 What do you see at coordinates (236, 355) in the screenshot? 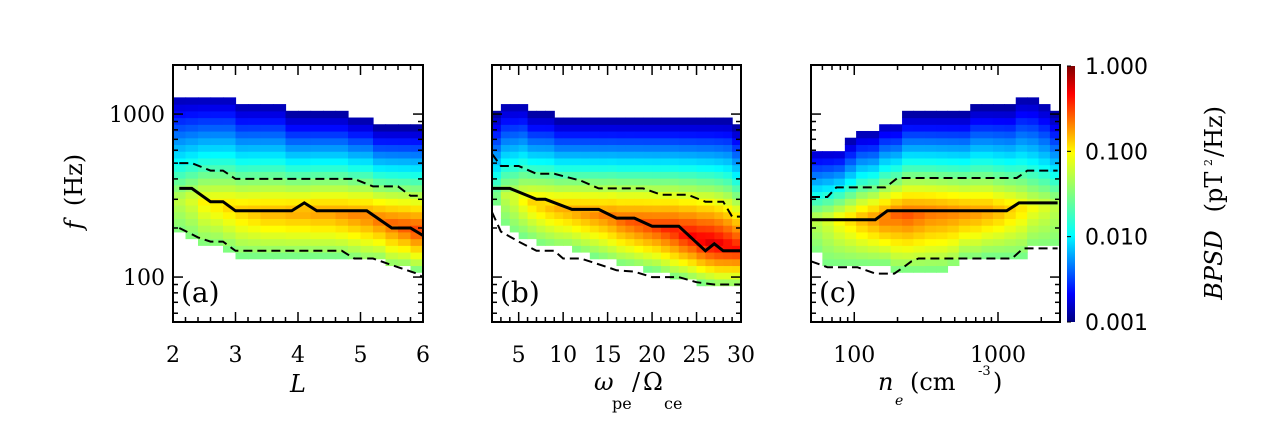
I see `x-tick-label: 3` at bounding box center [236, 355].